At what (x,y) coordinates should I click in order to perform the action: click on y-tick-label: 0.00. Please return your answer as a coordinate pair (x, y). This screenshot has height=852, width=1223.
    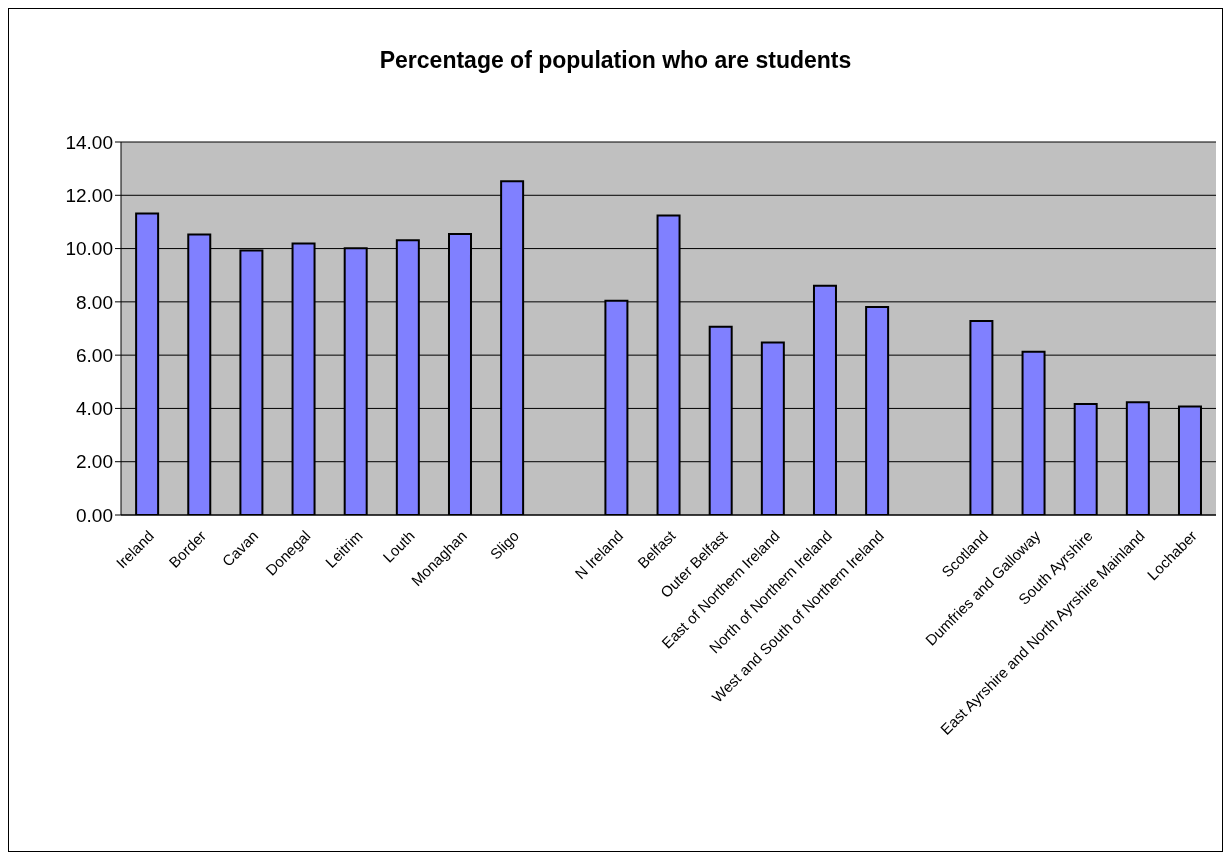
    Looking at the image, I should click on (94, 515).